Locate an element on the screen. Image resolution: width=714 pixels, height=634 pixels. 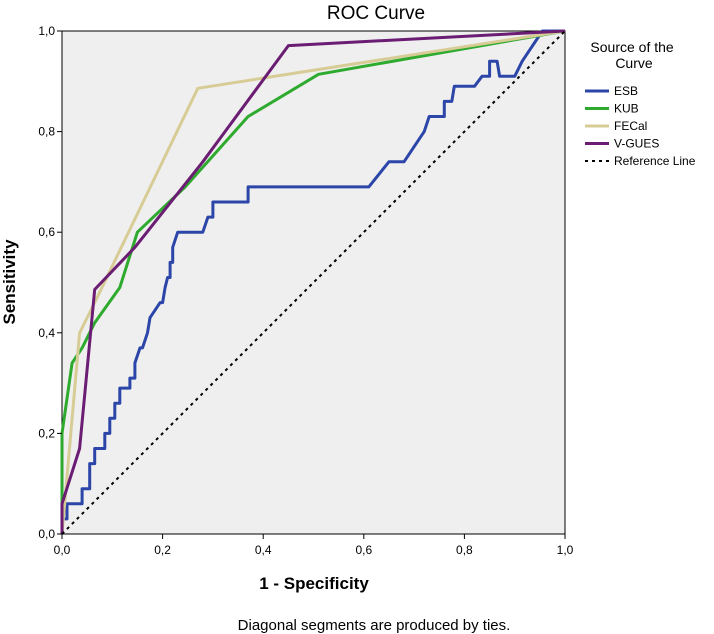
y-axis-label: Sensitivity is located at coordinates (9, 282).